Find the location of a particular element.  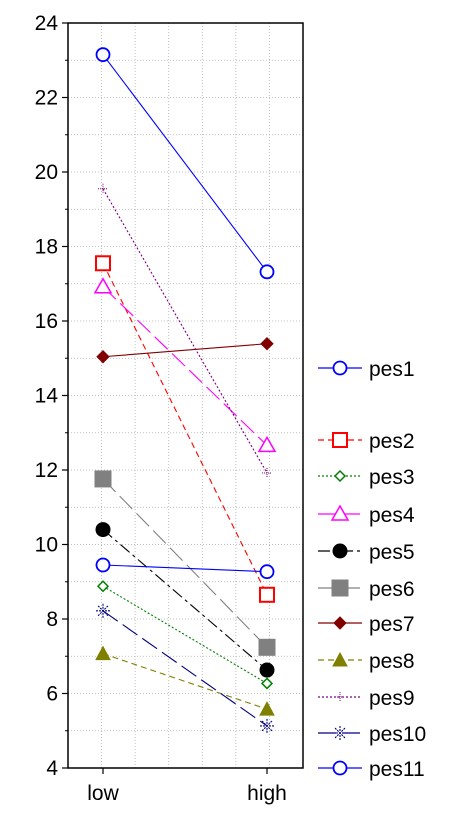

data-point-pes5-low is located at coordinates (103, 530).